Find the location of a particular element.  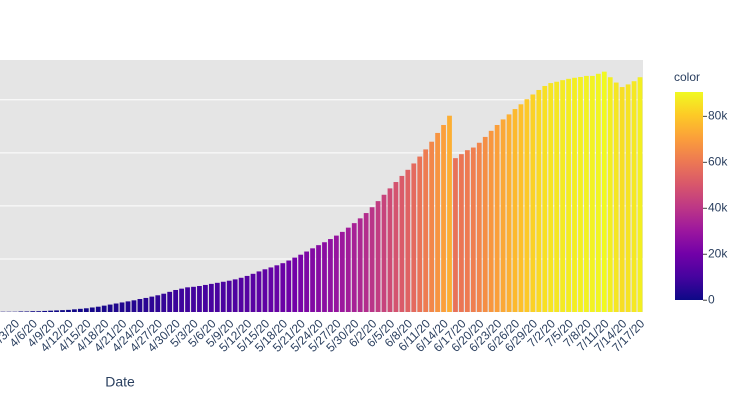

colorbar-tick-label: 80k is located at coordinates (718, 116).